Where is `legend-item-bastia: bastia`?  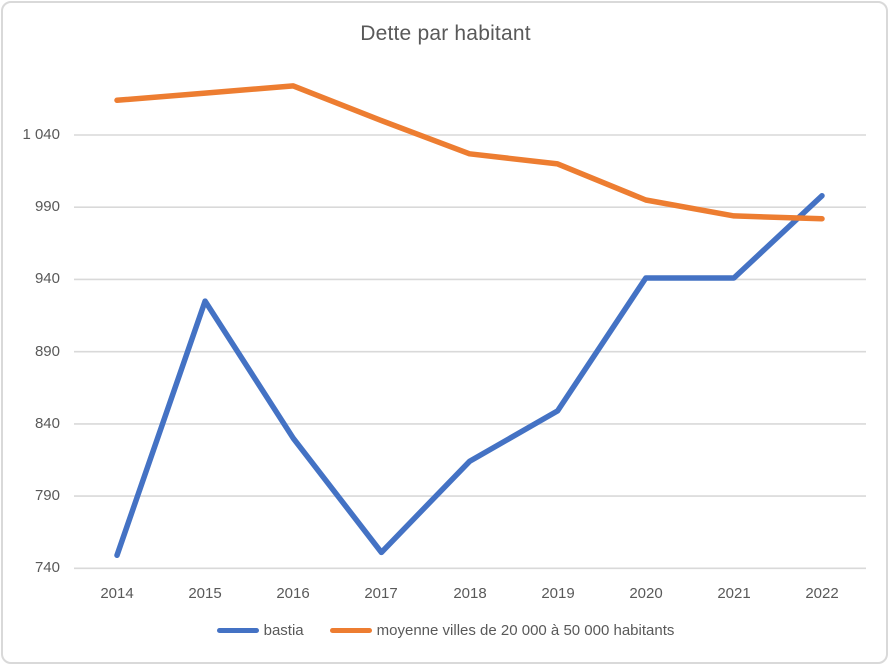 legend-item-bastia: bastia is located at coordinates (260, 630).